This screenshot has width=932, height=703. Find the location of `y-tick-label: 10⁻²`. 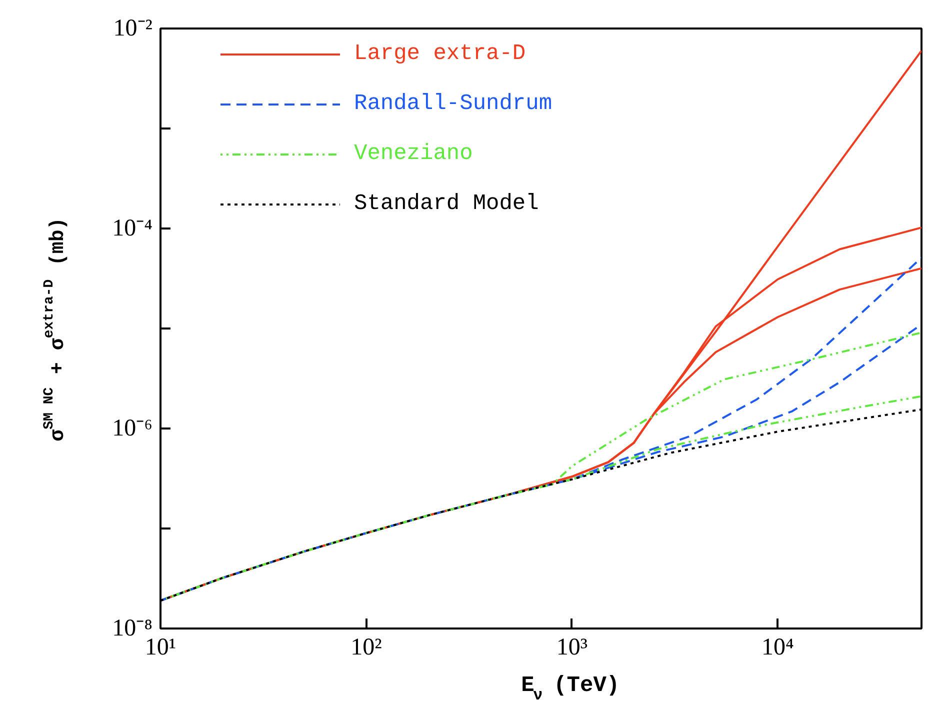

y-tick-label: 10⁻² is located at coordinates (133, 29).